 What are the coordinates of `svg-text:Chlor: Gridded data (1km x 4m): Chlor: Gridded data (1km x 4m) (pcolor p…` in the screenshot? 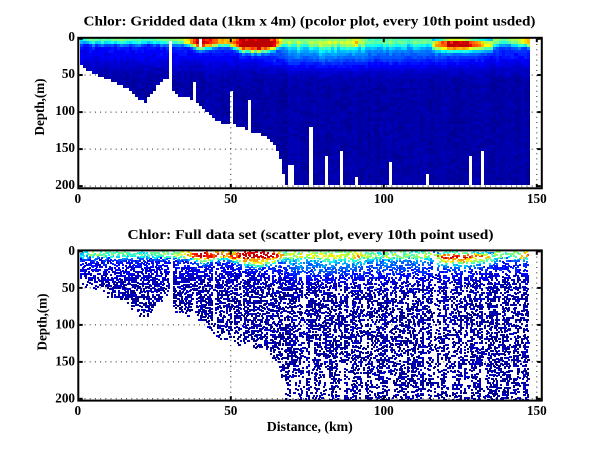 It's located at (310, 21).